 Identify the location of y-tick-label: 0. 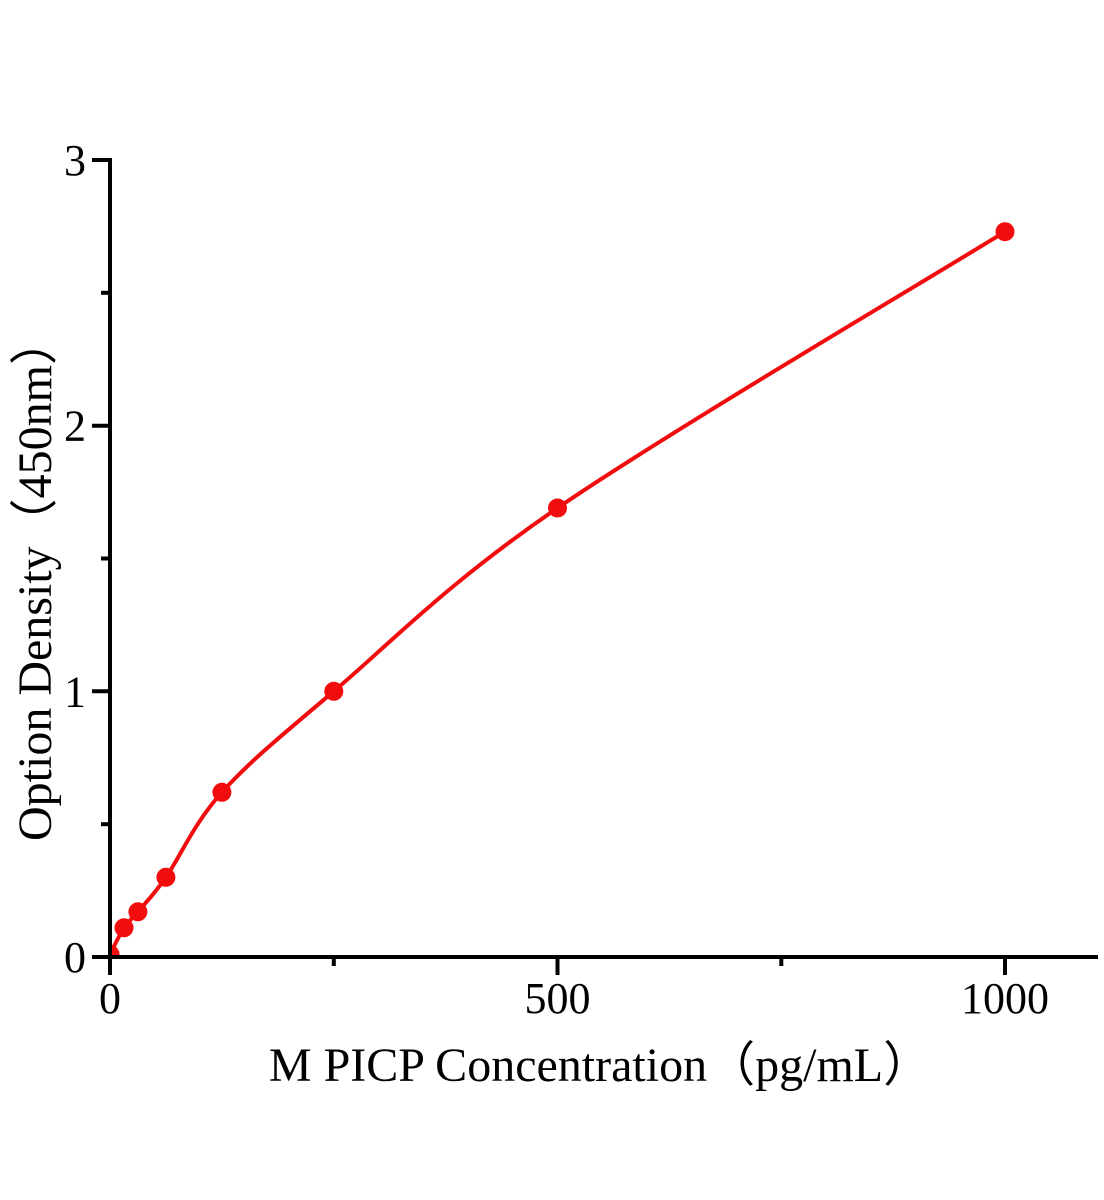
(75, 957).